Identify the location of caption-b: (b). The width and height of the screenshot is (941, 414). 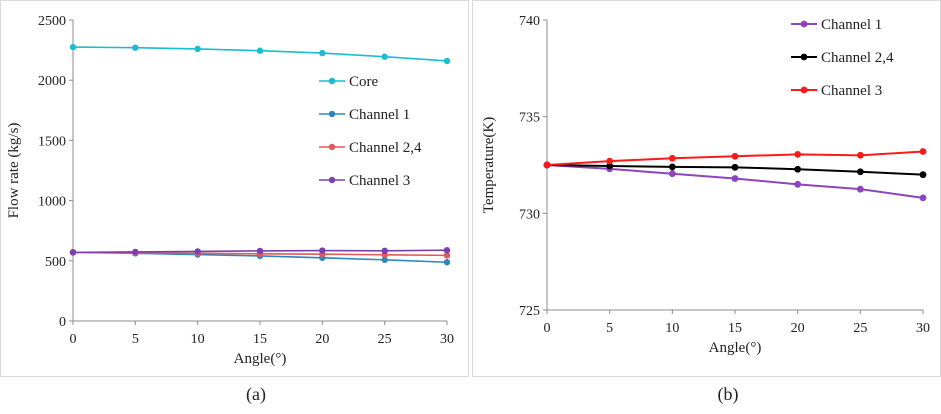
(728, 394).